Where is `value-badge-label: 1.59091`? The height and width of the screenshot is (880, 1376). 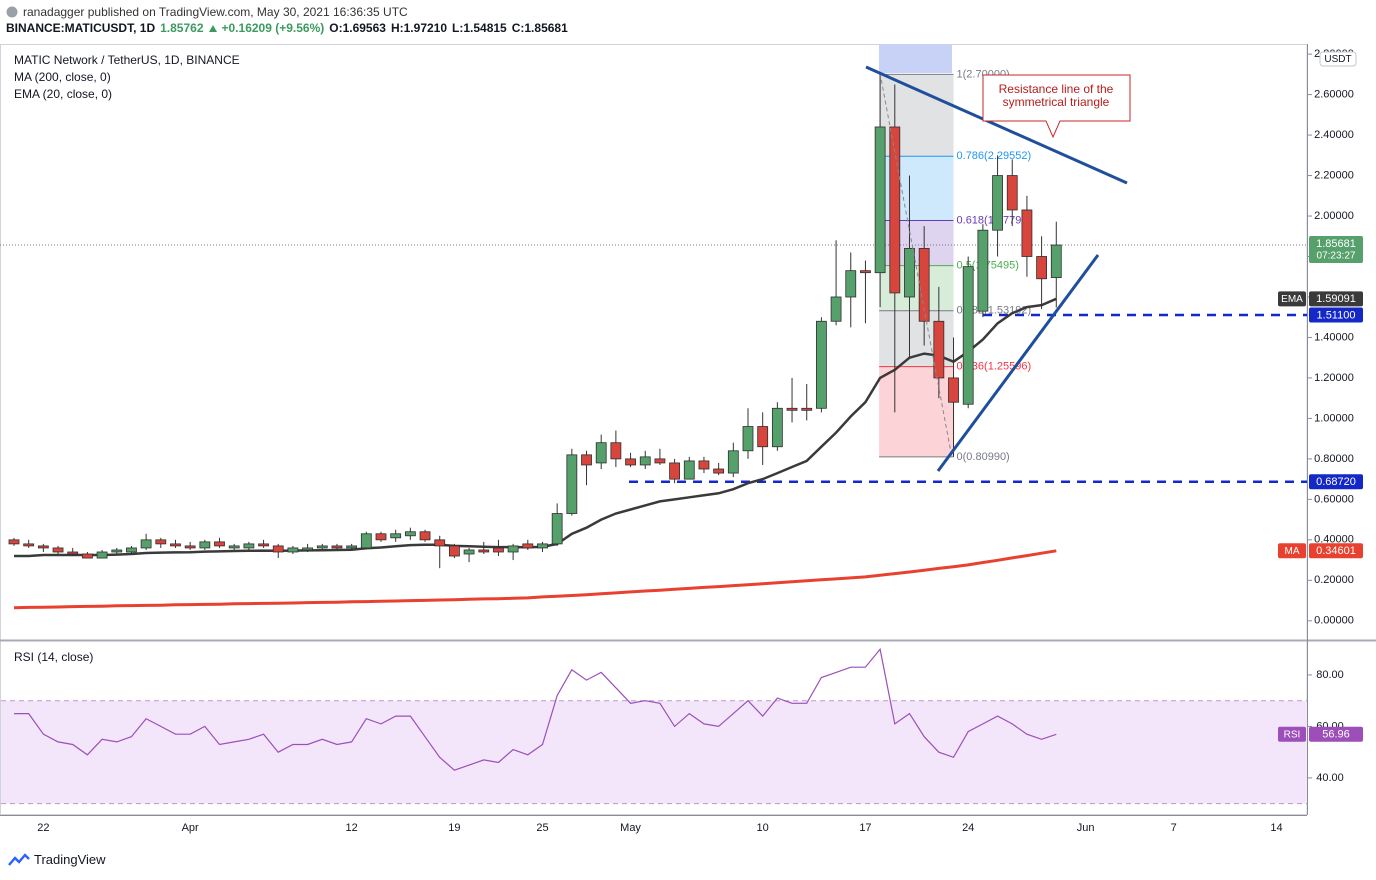
value-badge-label: 1.59091 is located at coordinates (1336, 299).